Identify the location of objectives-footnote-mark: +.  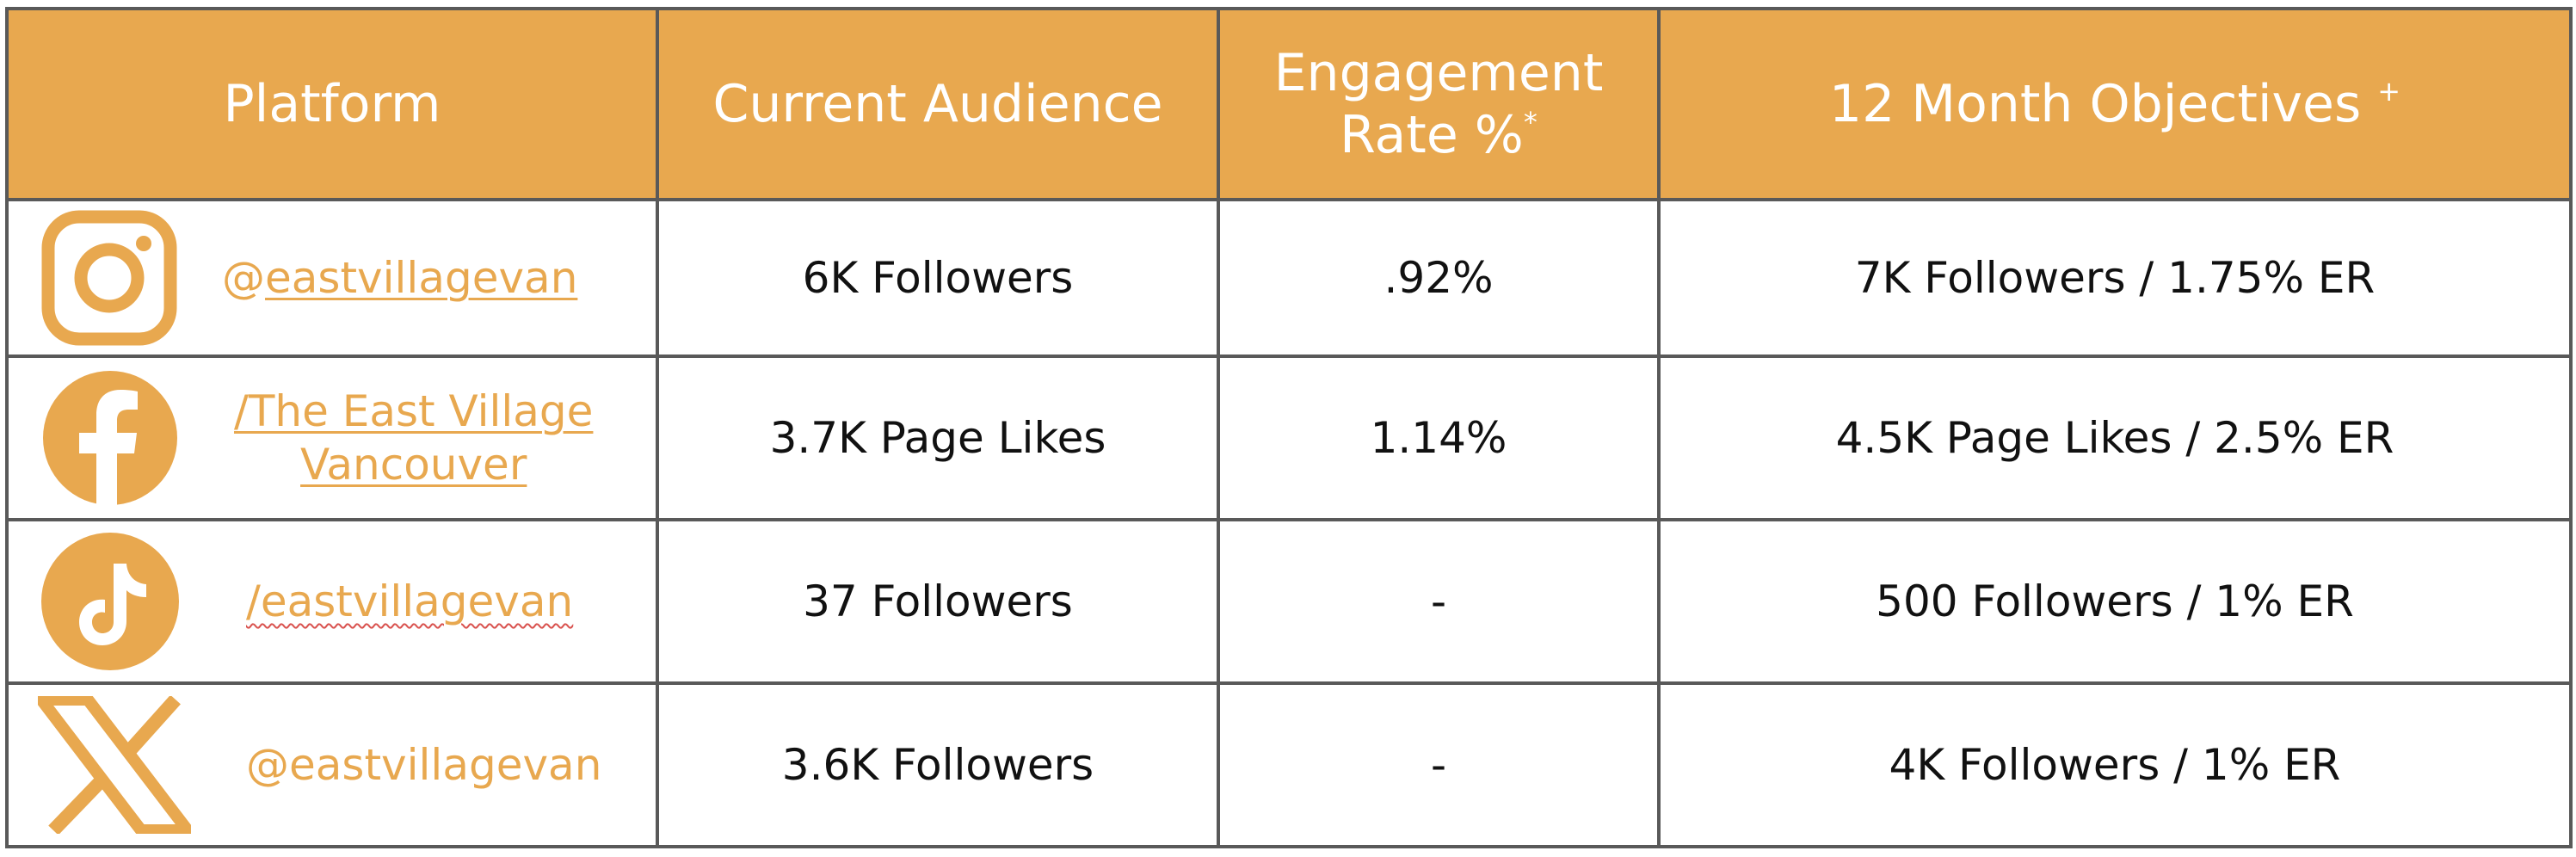
(2389, 91).